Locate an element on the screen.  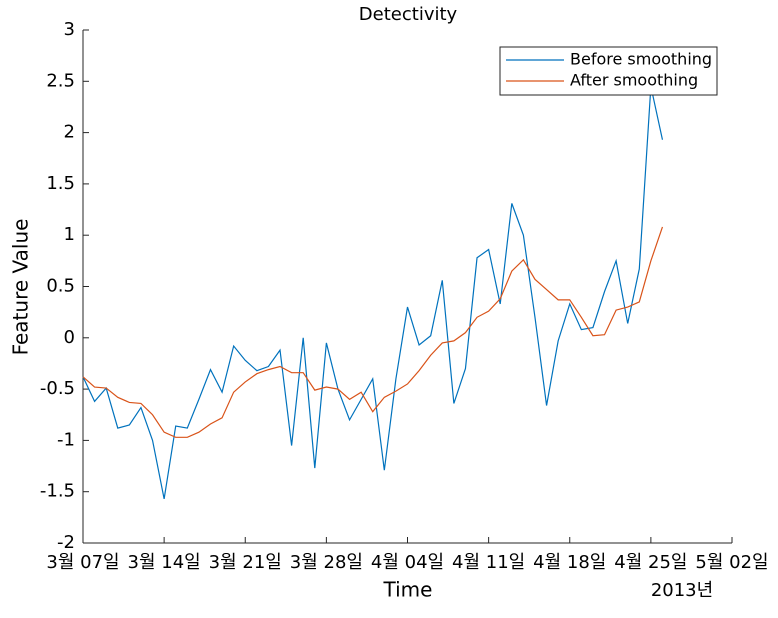
y-tick-label: 0.5 is located at coordinates (60, 286).